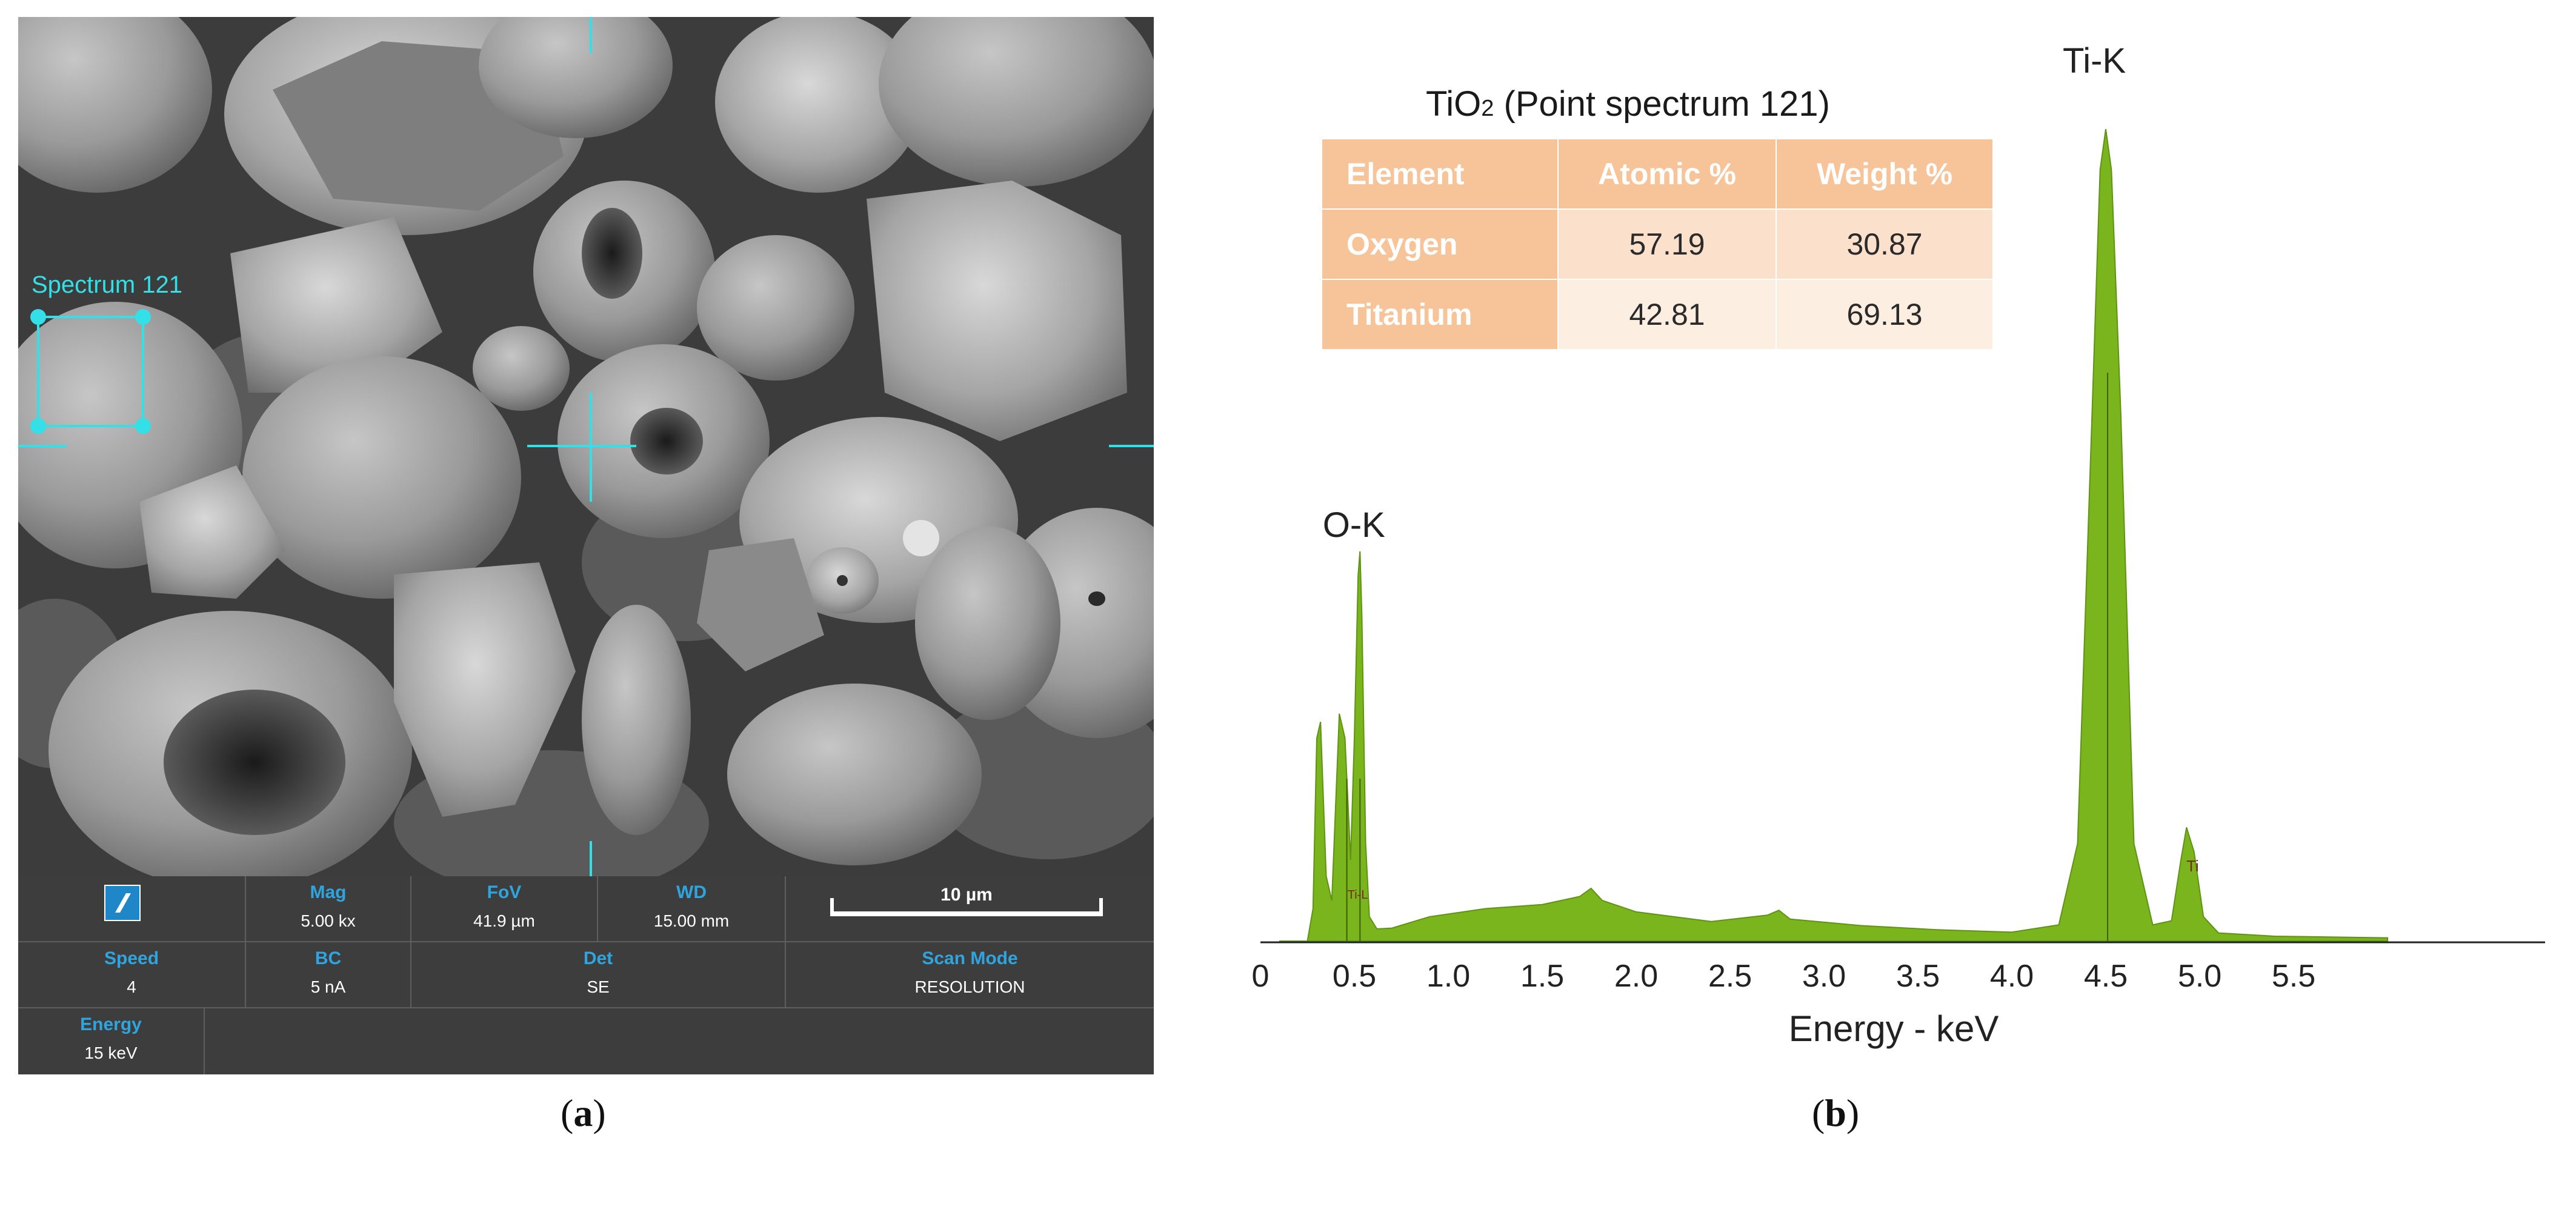 Image resolution: width=2576 pixels, height=1215 pixels. Describe the element at coordinates (122, 903) in the screenshot. I see `instrument-logo-icon` at that location.